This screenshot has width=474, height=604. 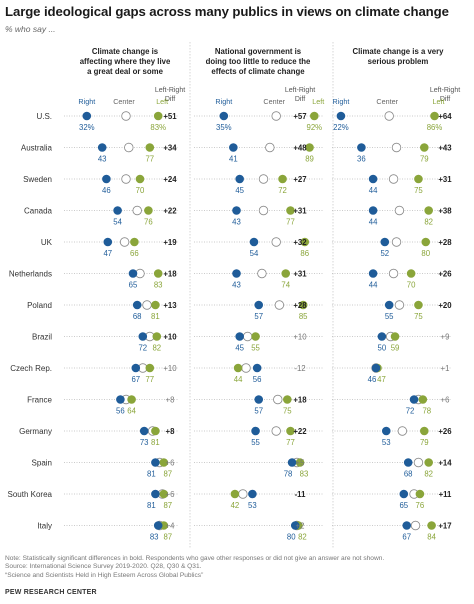 What do you see at coordinates (381, 379) in the screenshot?
I see `left-value-label: 47` at bounding box center [381, 379].